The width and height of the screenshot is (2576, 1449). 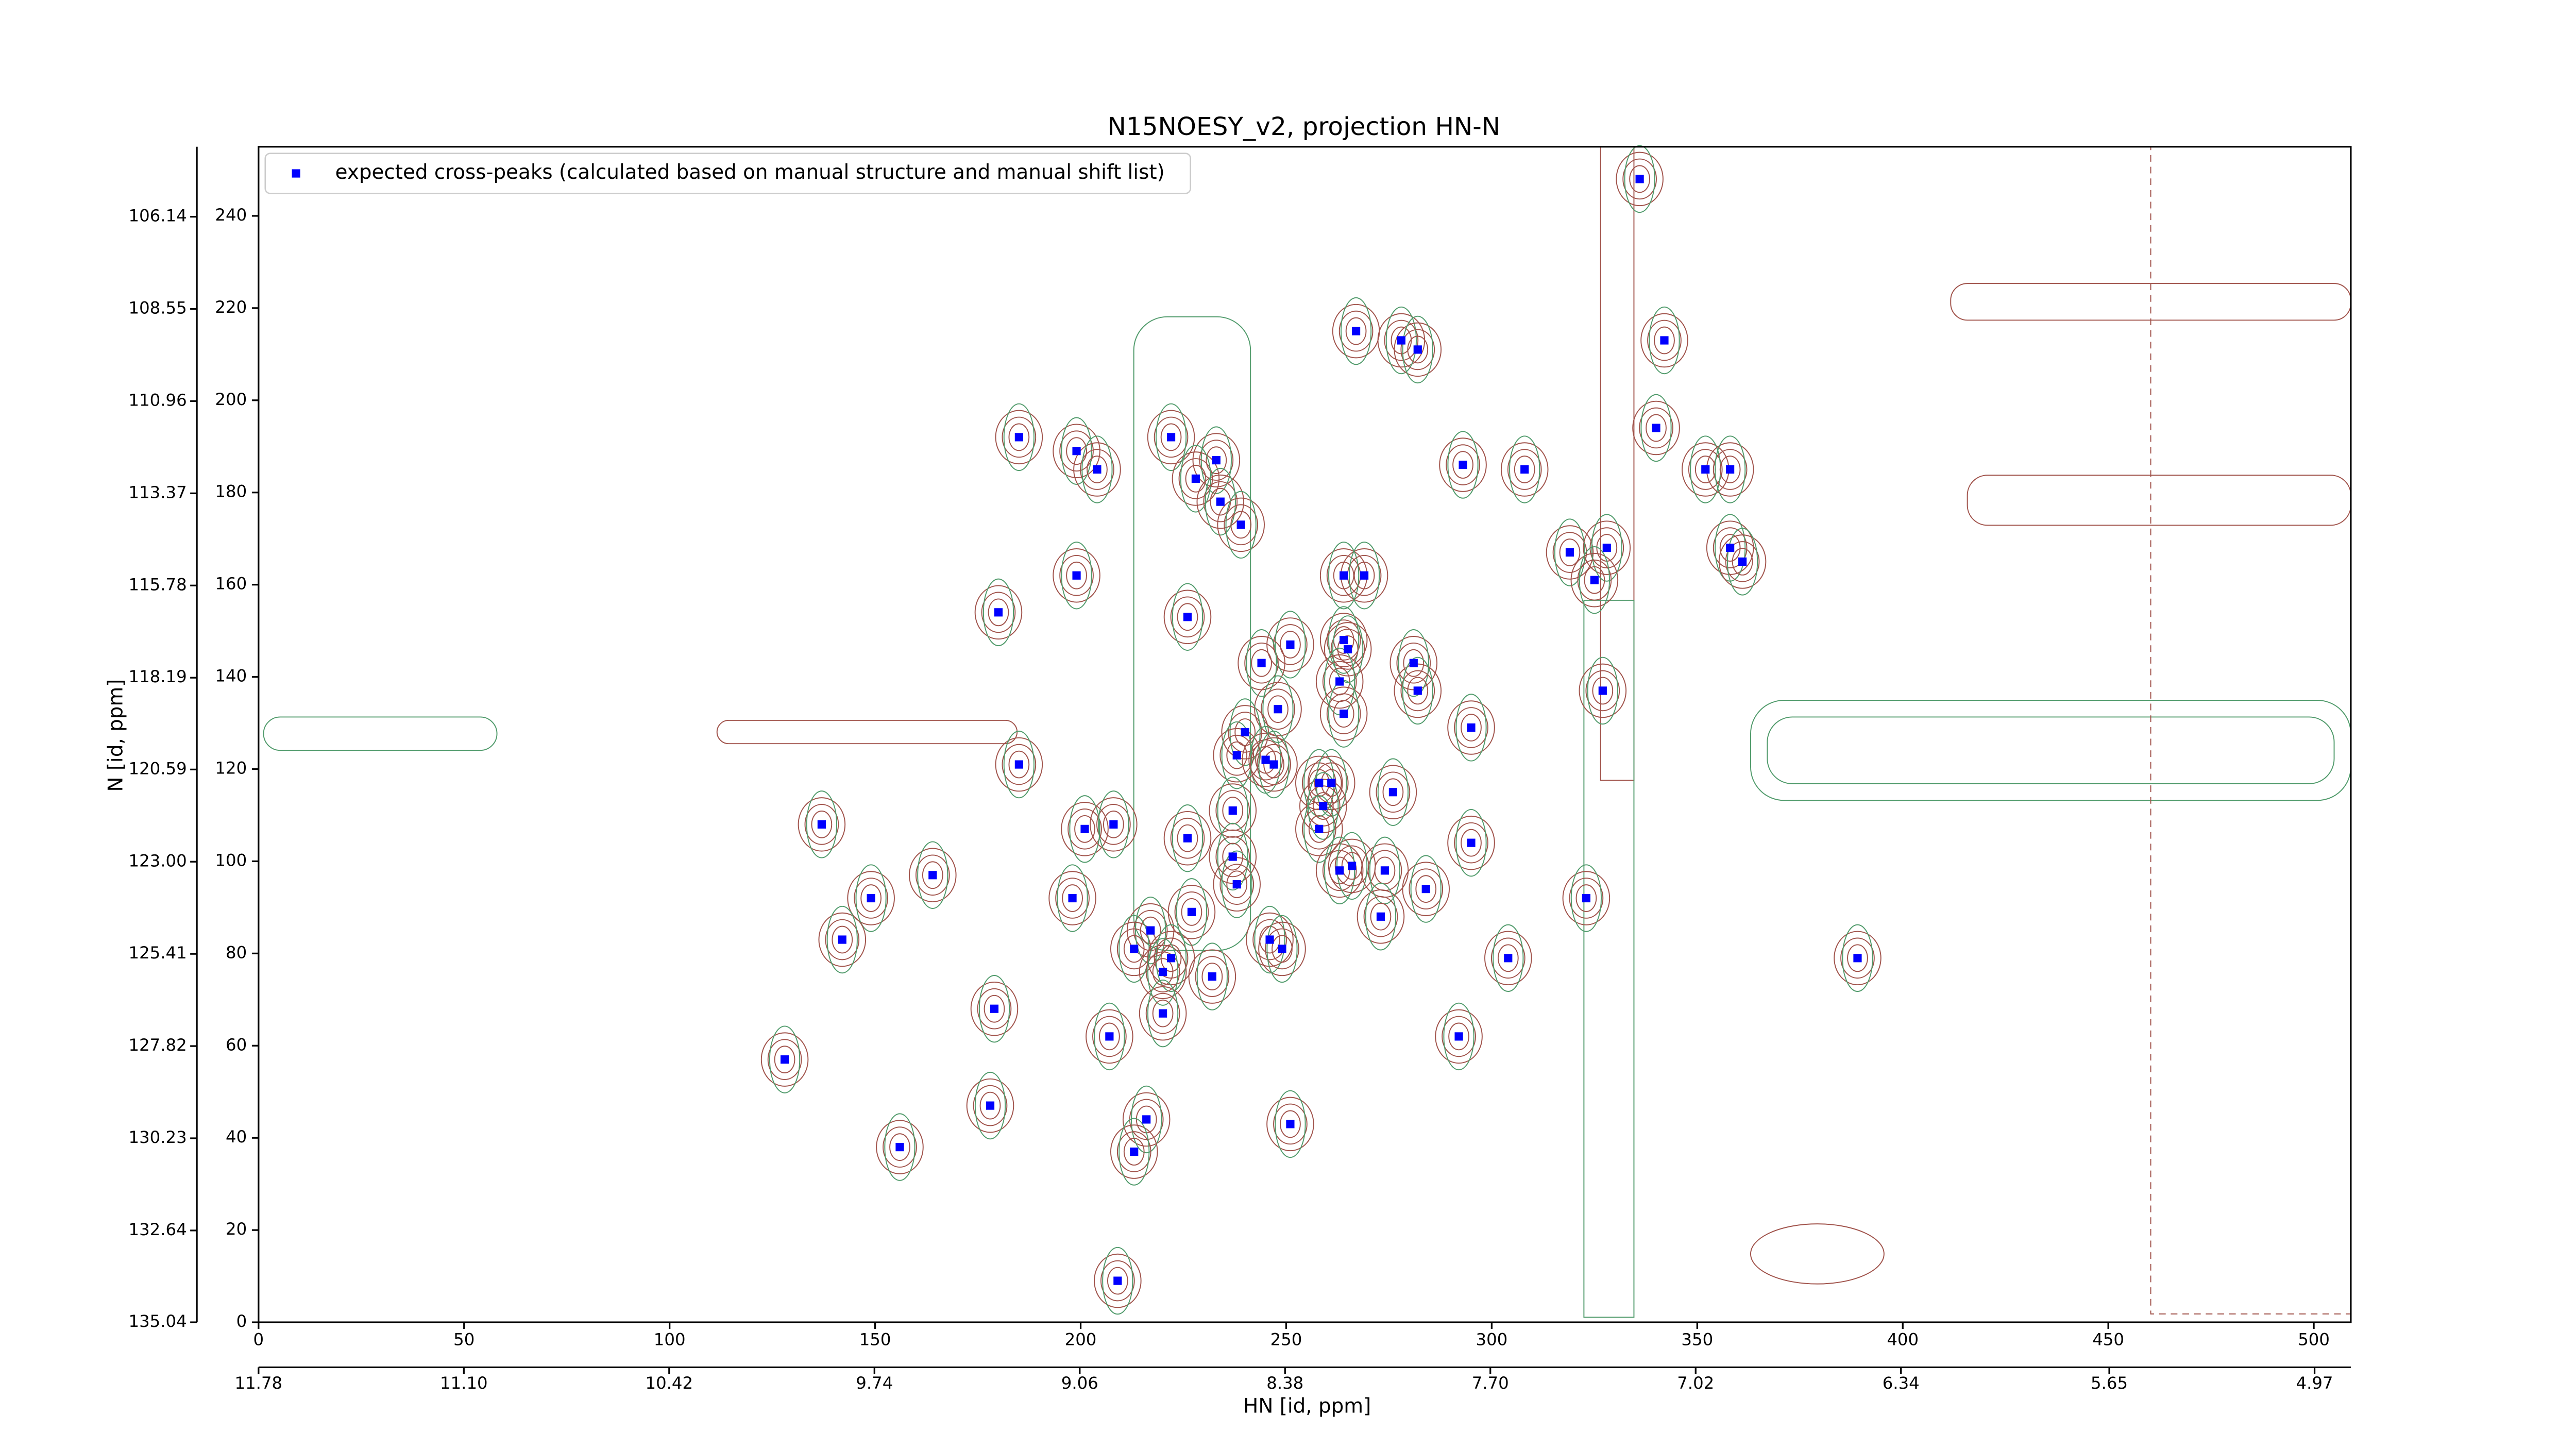 I want to click on y-tick-label: 60, so click(x=236, y=1044).